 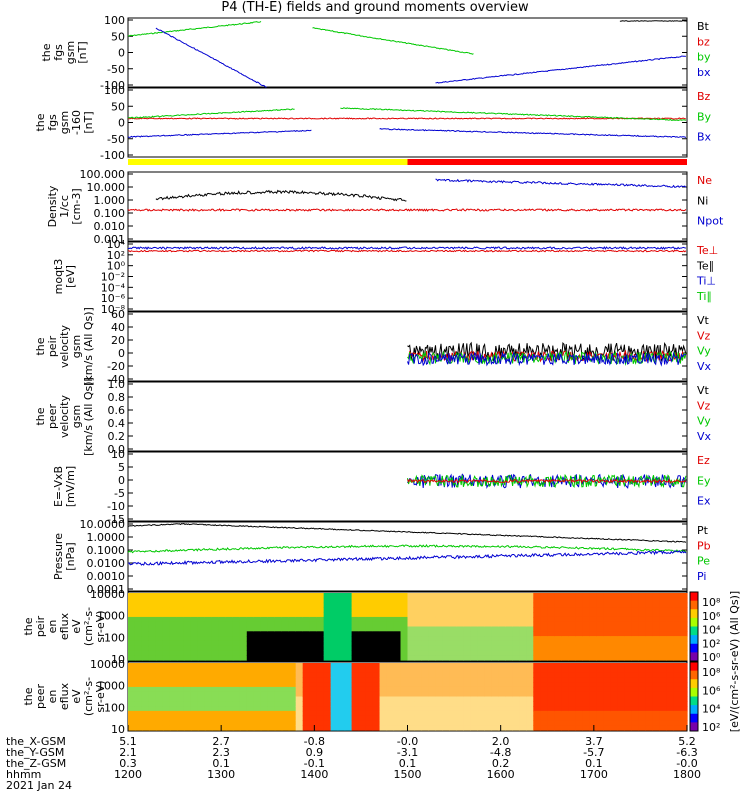 I want to click on y-axis-label: (cm²-s-, so click(x=88, y=626).